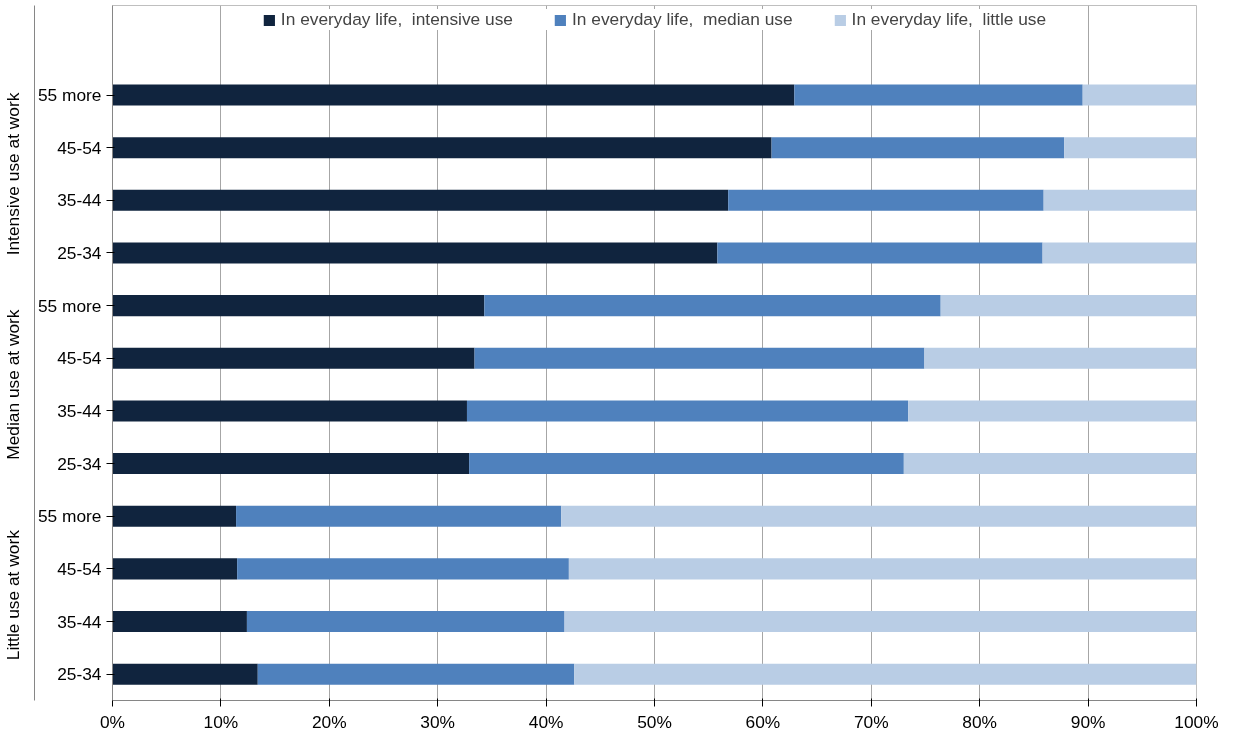 The image size is (1244, 740). I want to click on legend-label: In everyday life, intensive use, so click(396, 19).